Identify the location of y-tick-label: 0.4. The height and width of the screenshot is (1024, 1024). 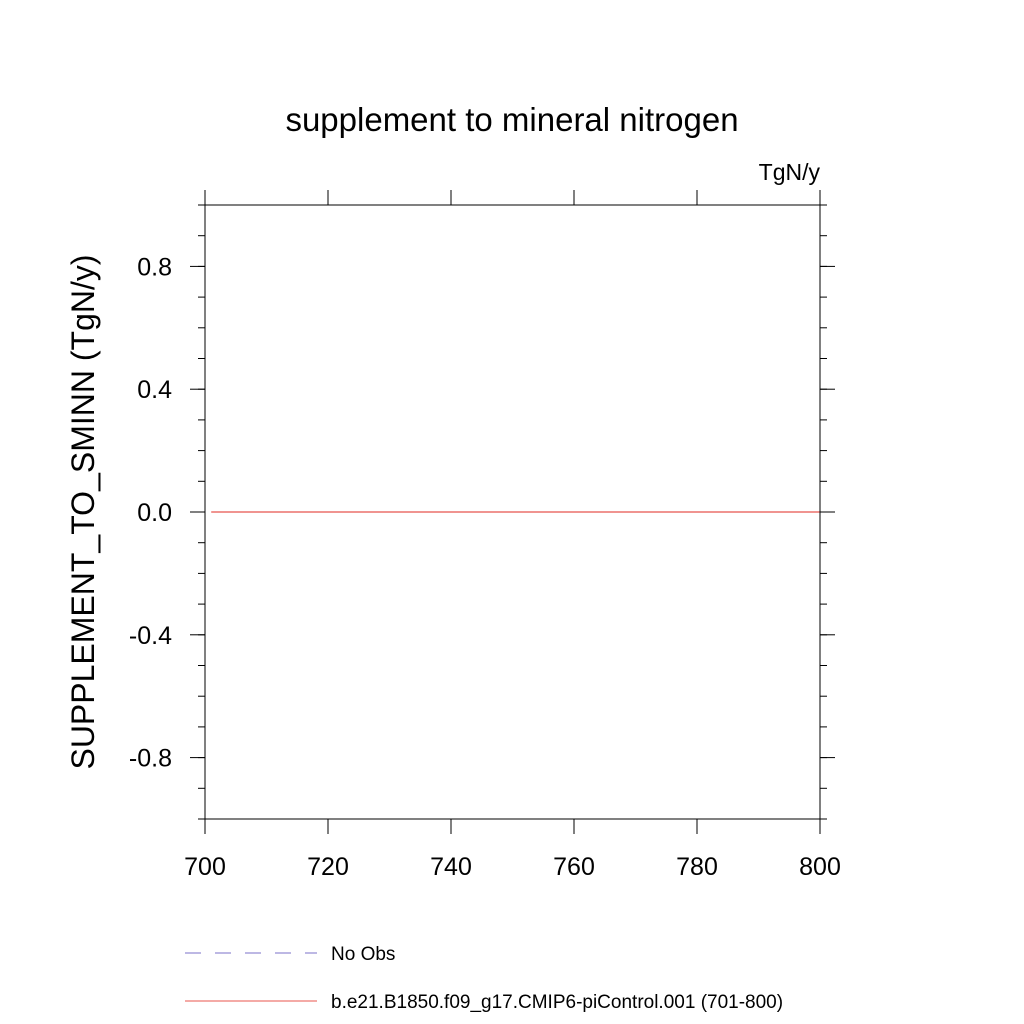
(154, 390).